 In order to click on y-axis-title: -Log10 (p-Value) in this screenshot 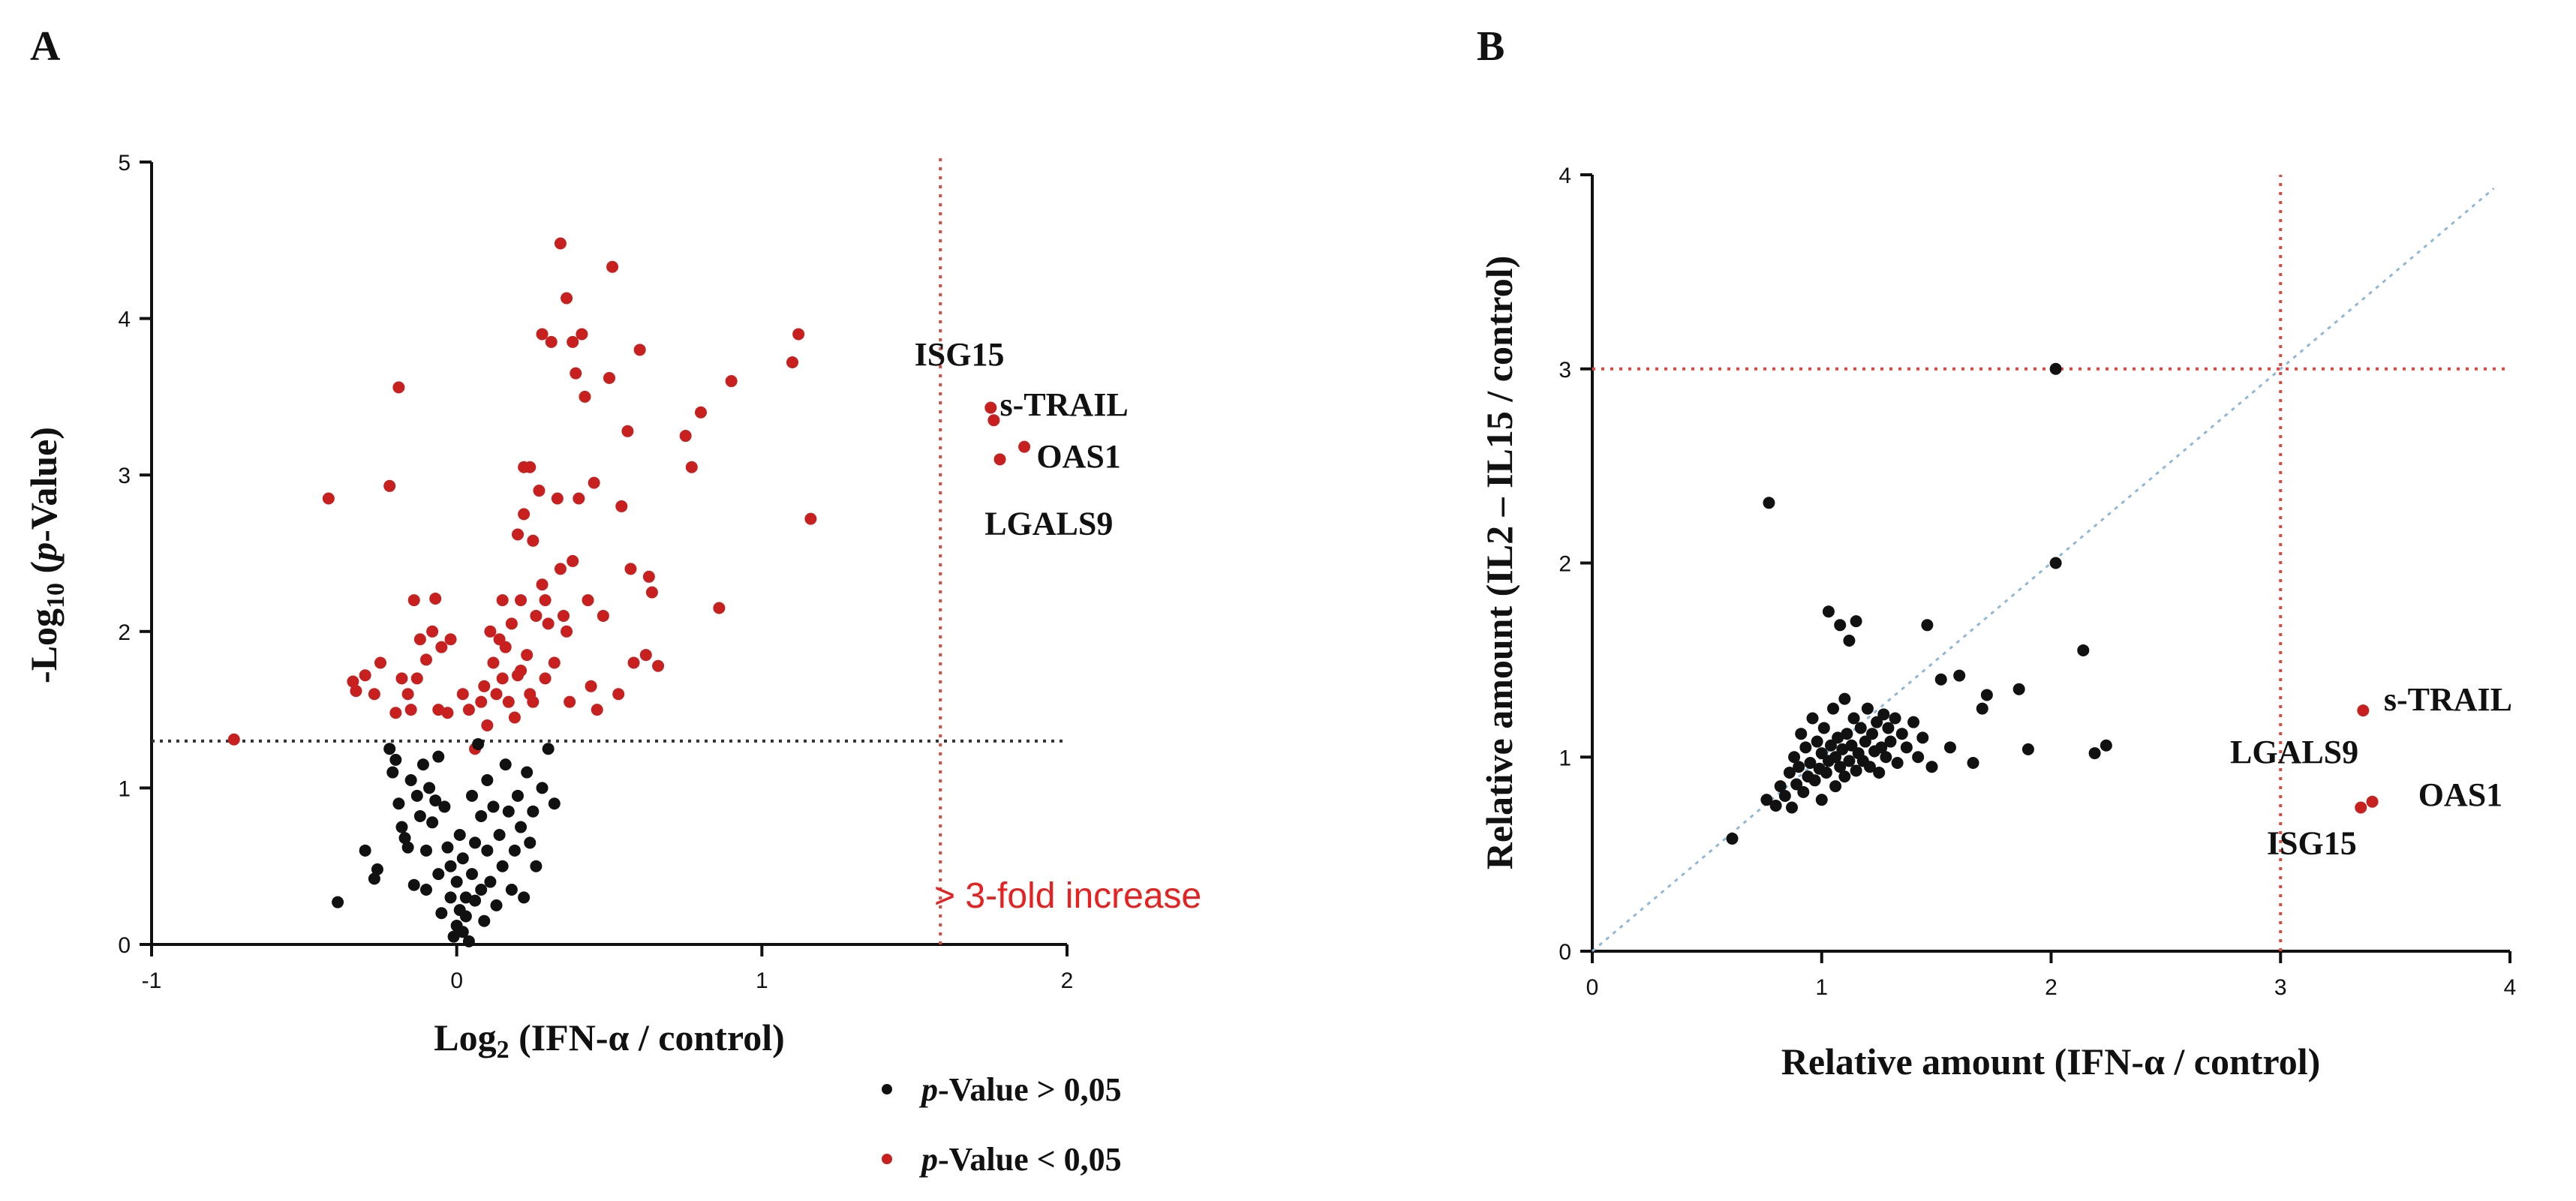, I will do `click(46, 555)`.